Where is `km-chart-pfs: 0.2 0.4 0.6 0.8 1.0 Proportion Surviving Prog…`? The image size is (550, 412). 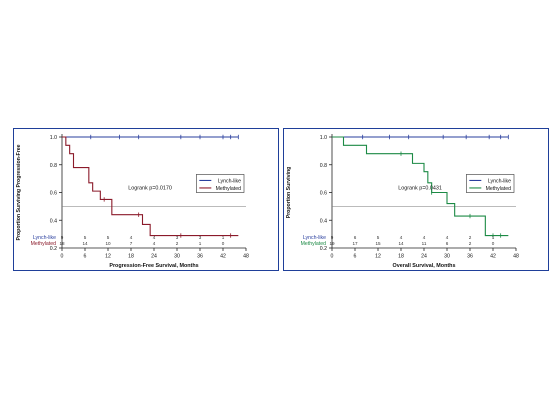 km-chart-pfs: 0.2 0.4 0.6 0.8 1.0 Proportion Surviving Prog… is located at coordinates (132, 201).